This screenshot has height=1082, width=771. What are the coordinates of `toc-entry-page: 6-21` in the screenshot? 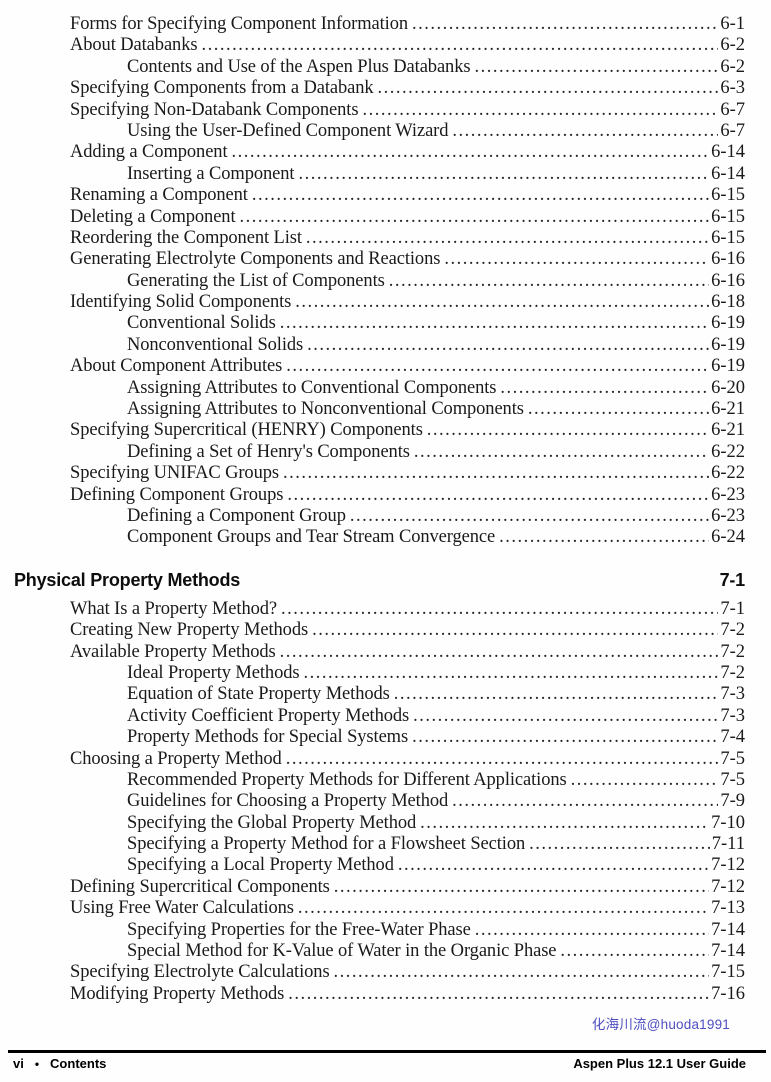 It's located at (728, 409).